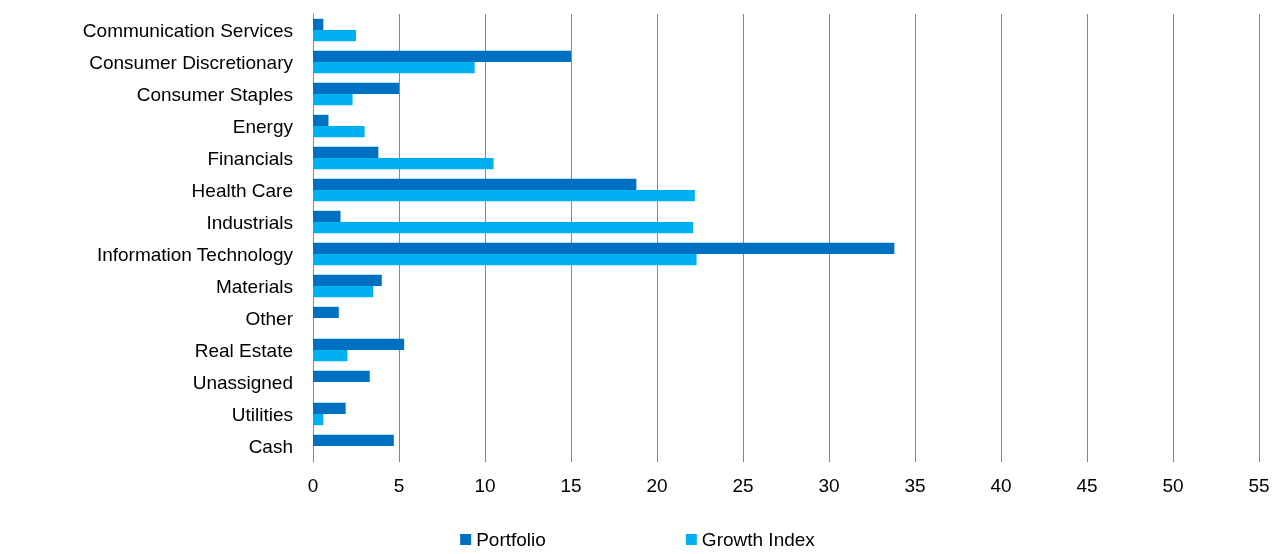  What do you see at coordinates (657, 485) in the screenshot?
I see `x-tick-label: 20` at bounding box center [657, 485].